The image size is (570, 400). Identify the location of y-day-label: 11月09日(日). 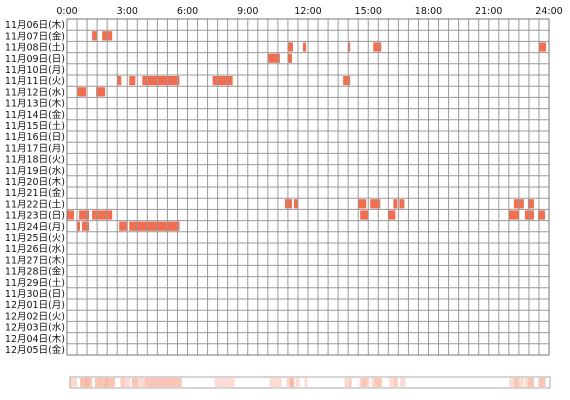
(35, 59).